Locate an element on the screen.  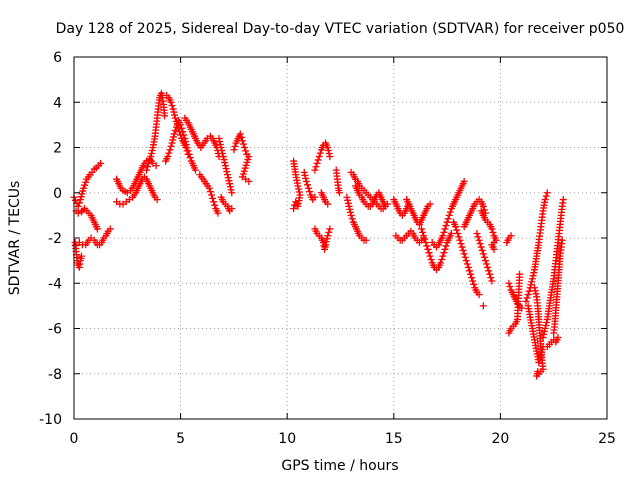
series-arc-a is located at coordinates (87, 184).